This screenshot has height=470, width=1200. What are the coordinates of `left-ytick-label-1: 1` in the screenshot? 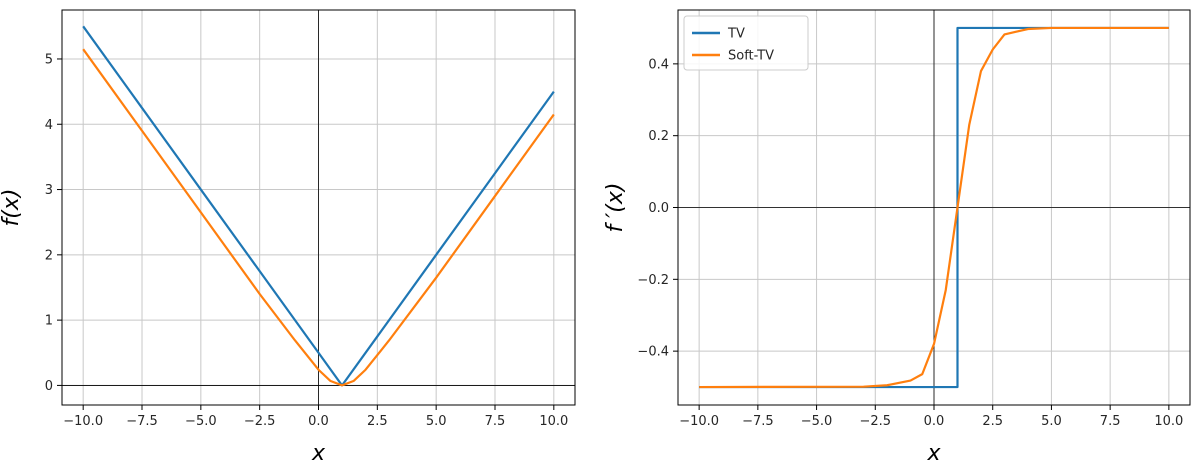 It's located at (49, 321).